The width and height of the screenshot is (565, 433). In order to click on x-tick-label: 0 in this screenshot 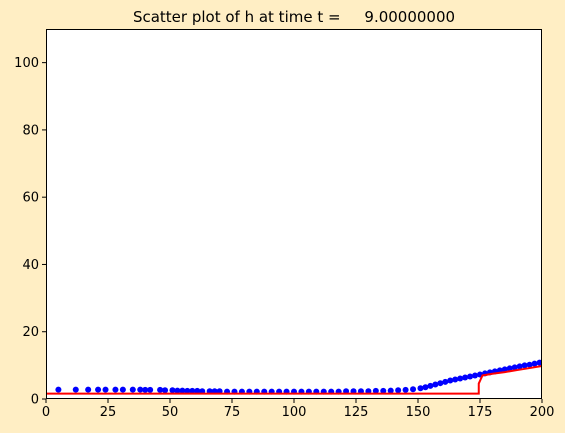, I will do `click(46, 412)`.